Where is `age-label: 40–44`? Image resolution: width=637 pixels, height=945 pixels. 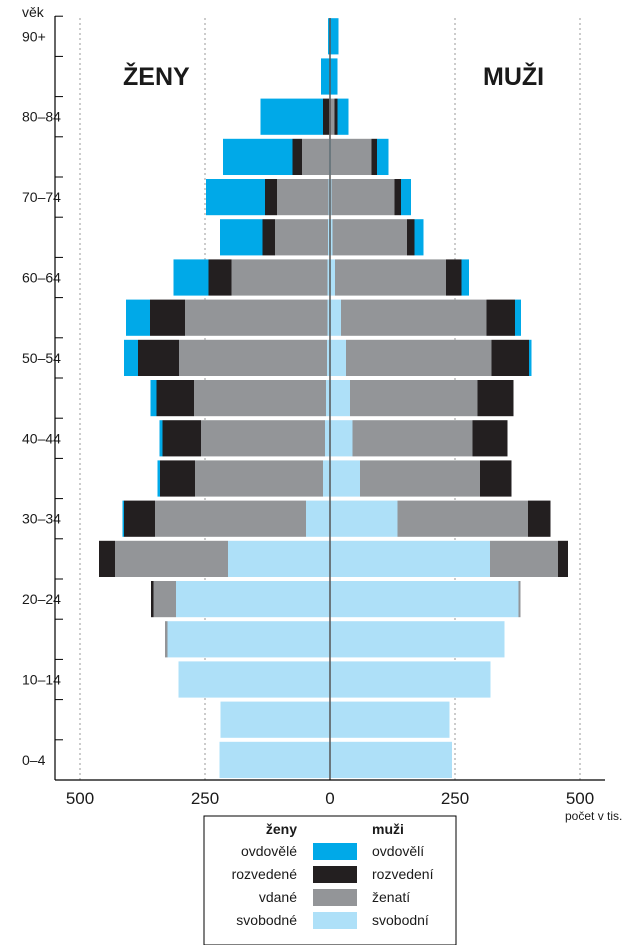
age-label: 40–44 is located at coordinates (41, 438).